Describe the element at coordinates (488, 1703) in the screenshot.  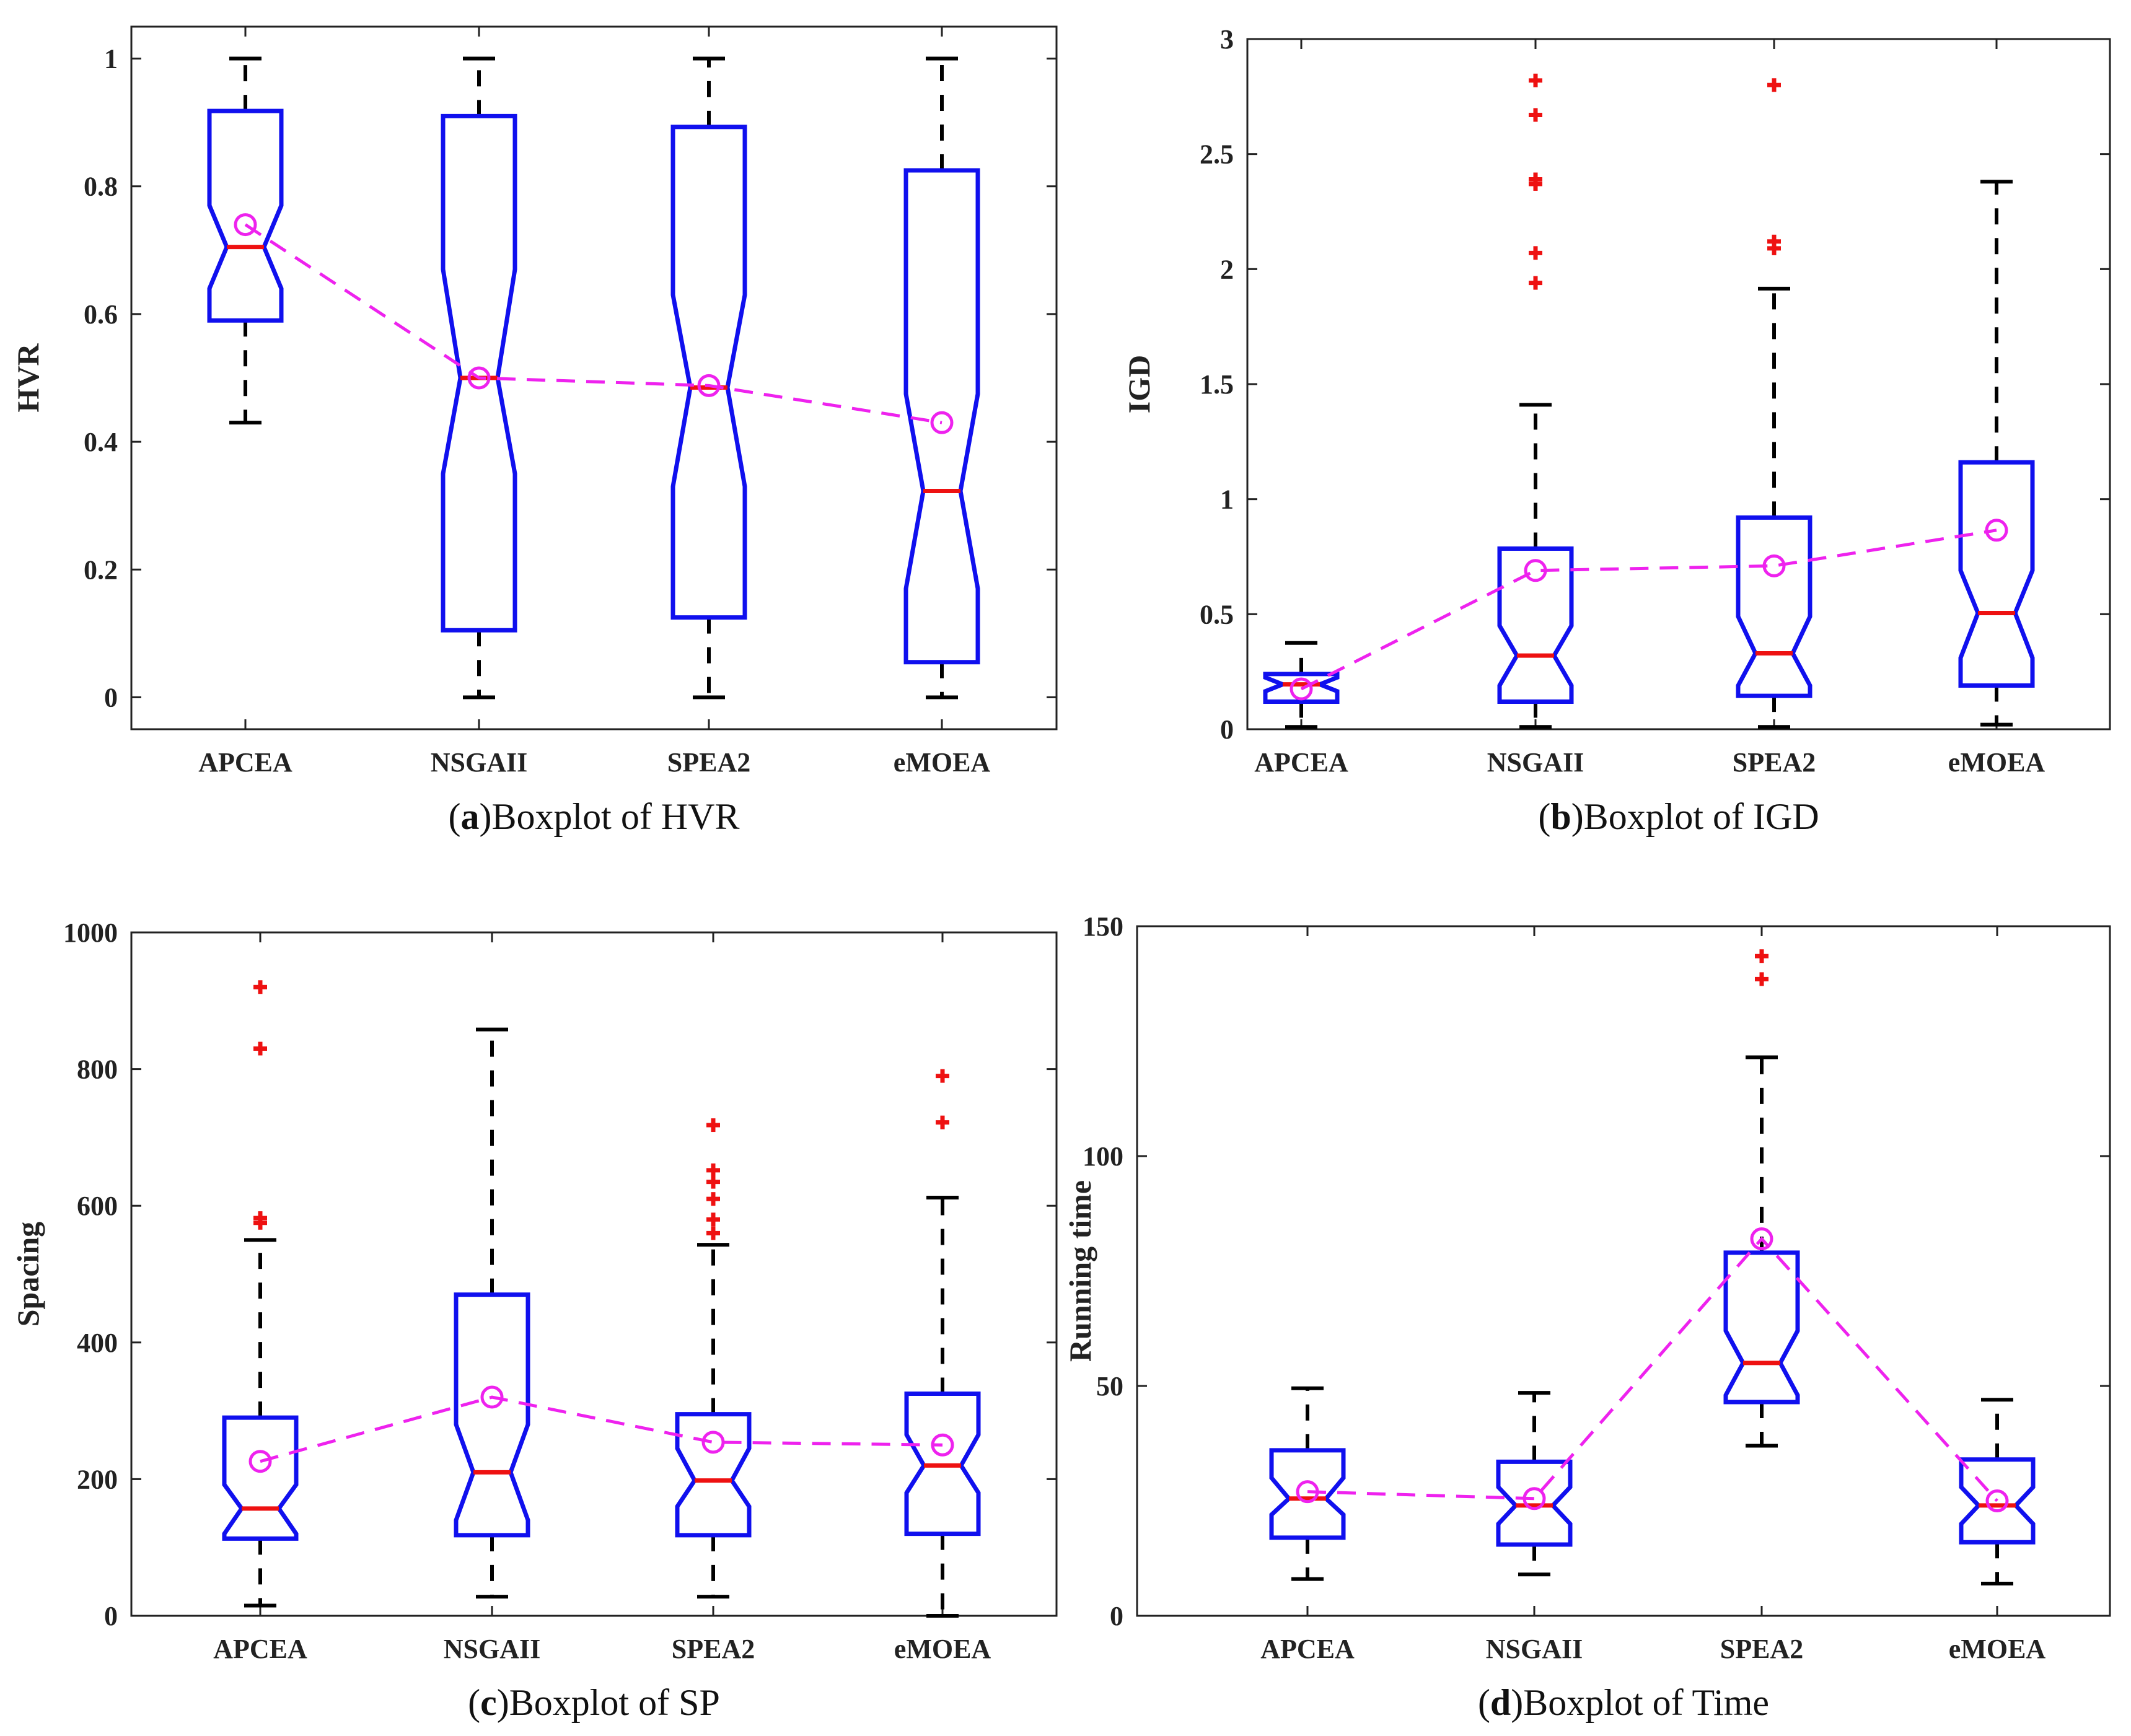
I see `caption-letter: c` at that location.